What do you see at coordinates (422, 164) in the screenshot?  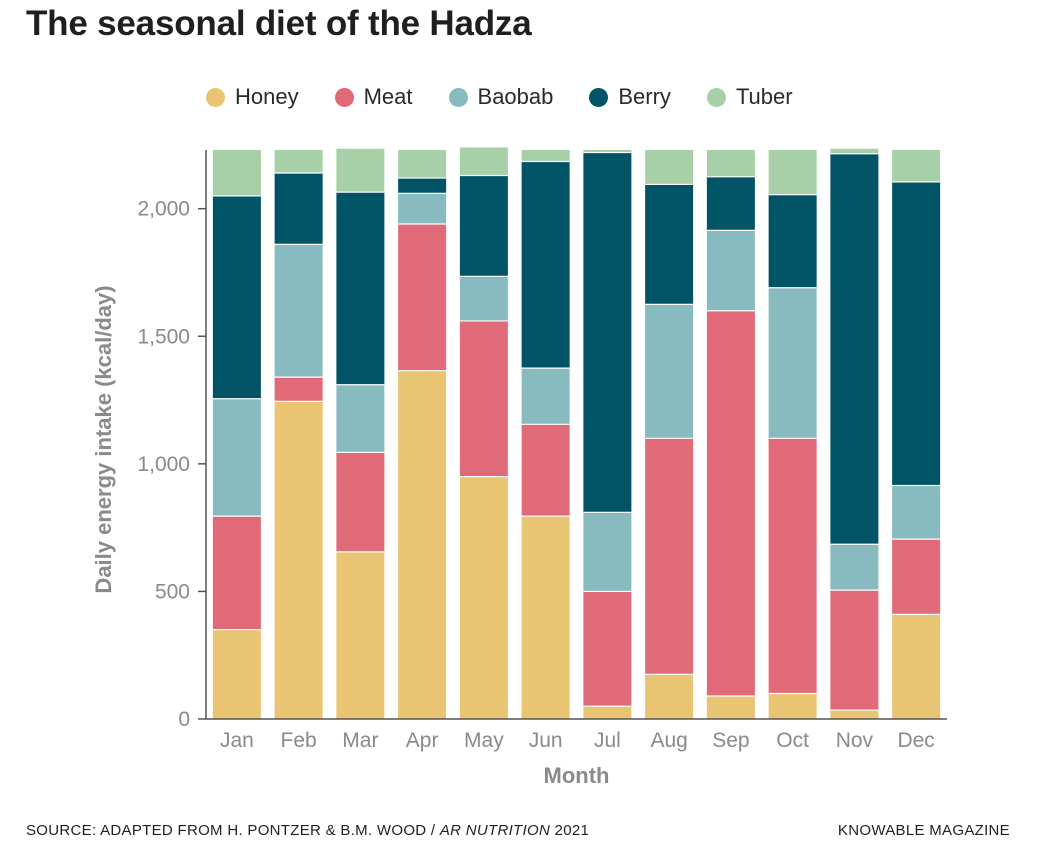 I see `bar-apr-tuber` at bounding box center [422, 164].